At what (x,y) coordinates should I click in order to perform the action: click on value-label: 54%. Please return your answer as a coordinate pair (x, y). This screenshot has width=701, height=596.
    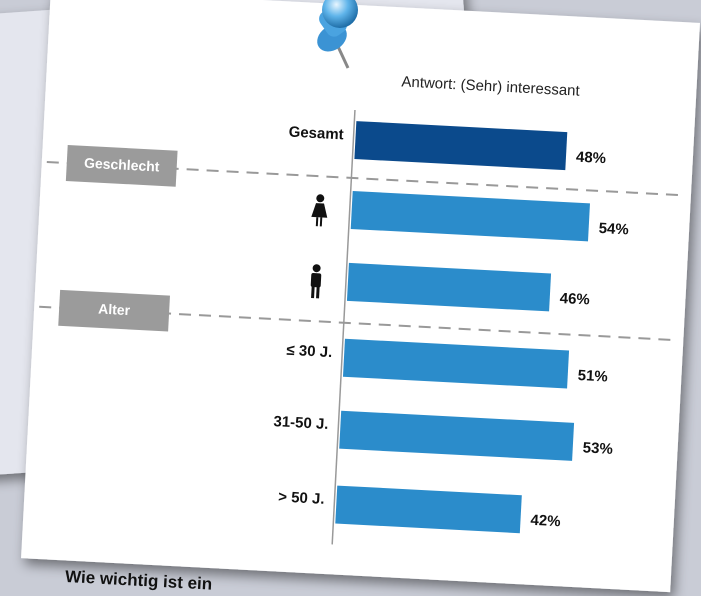
    Looking at the image, I should click on (613, 229).